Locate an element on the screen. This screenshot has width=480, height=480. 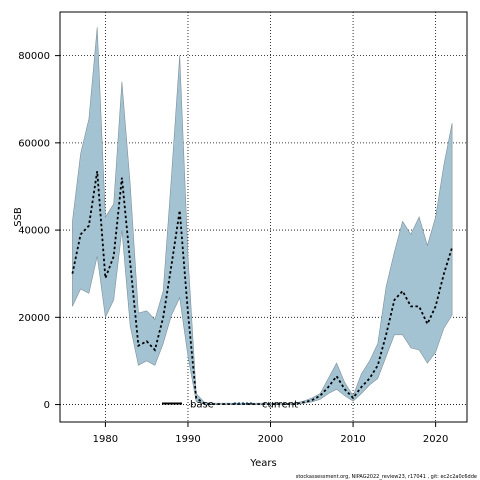
y-axis-title: SSB is located at coordinates (18, 217).